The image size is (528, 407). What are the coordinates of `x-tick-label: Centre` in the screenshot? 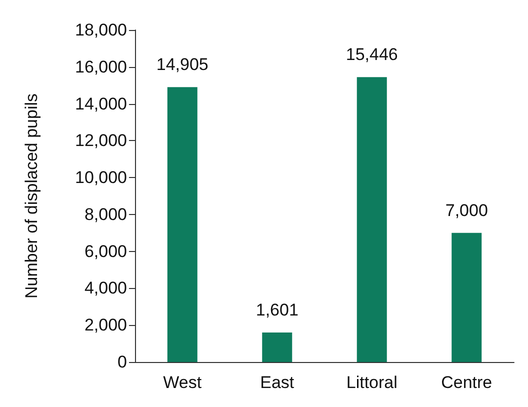 It's located at (466, 382).